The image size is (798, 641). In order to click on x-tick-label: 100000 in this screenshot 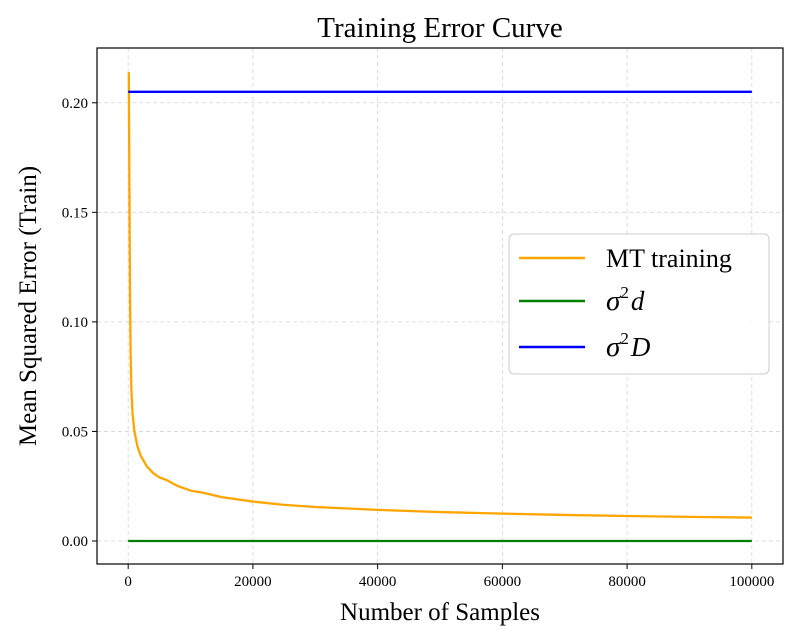, I will do `click(751, 582)`.